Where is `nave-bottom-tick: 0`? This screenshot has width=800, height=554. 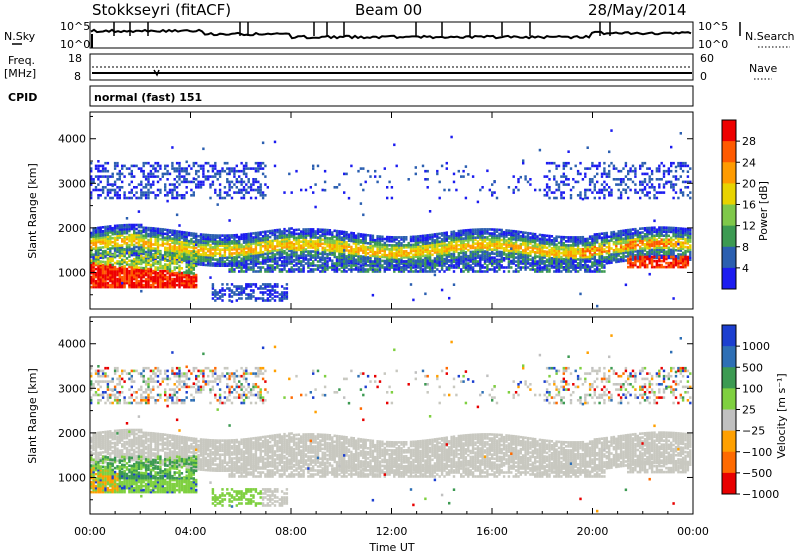 nave-bottom-tick: 0 is located at coordinates (703, 76).